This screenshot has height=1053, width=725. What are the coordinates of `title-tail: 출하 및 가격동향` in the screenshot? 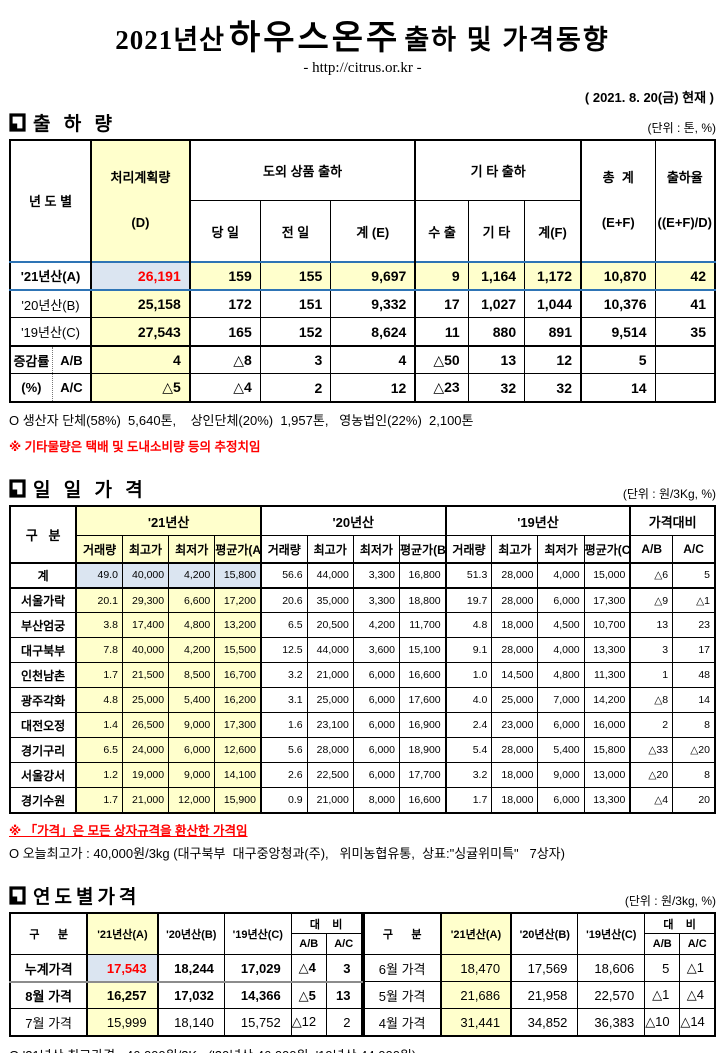 It's located at (507, 40).